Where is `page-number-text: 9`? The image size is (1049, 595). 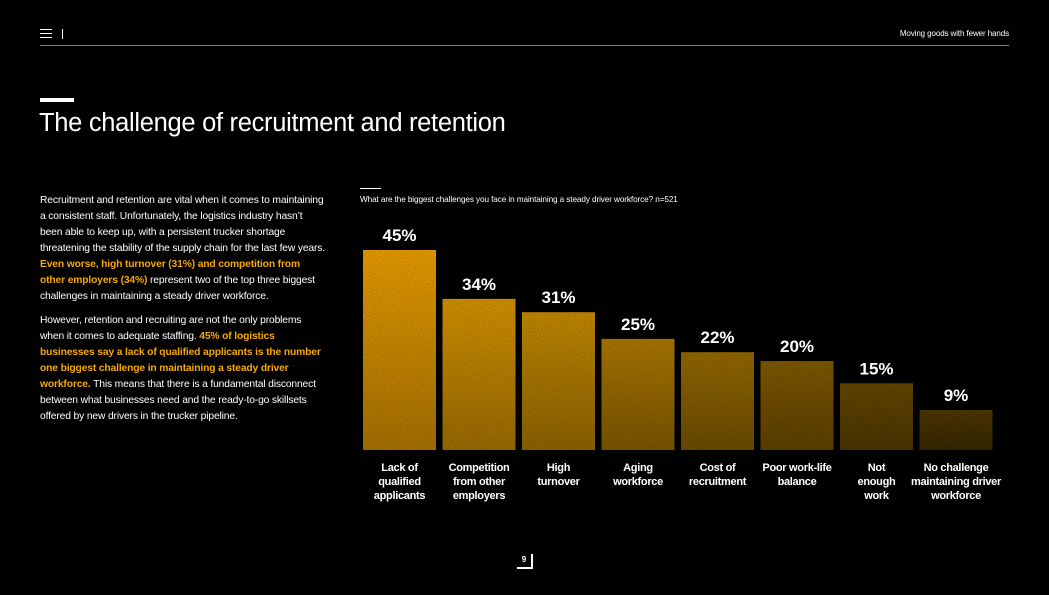
page-number-text: 9 is located at coordinates (524, 559).